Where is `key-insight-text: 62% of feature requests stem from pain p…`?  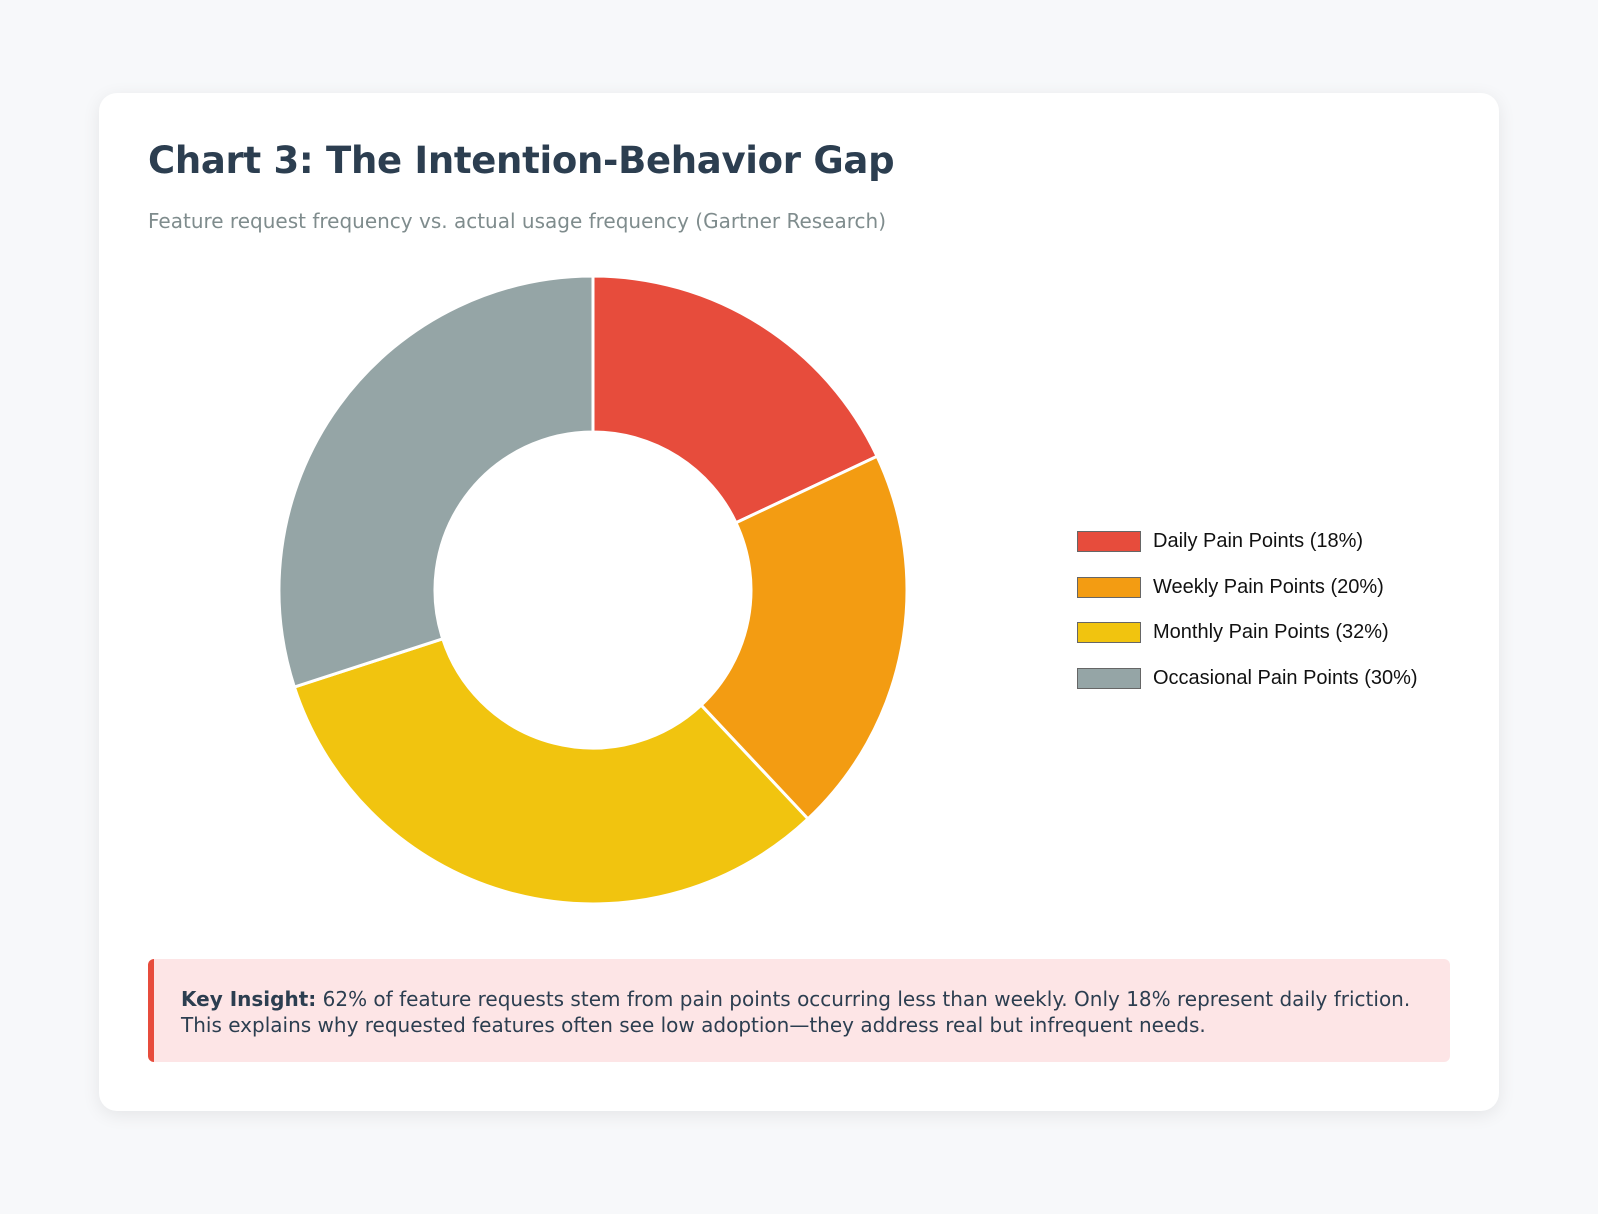
key-insight-text: 62% of feature requests stem from pain p… is located at coordinates (796, 1012).